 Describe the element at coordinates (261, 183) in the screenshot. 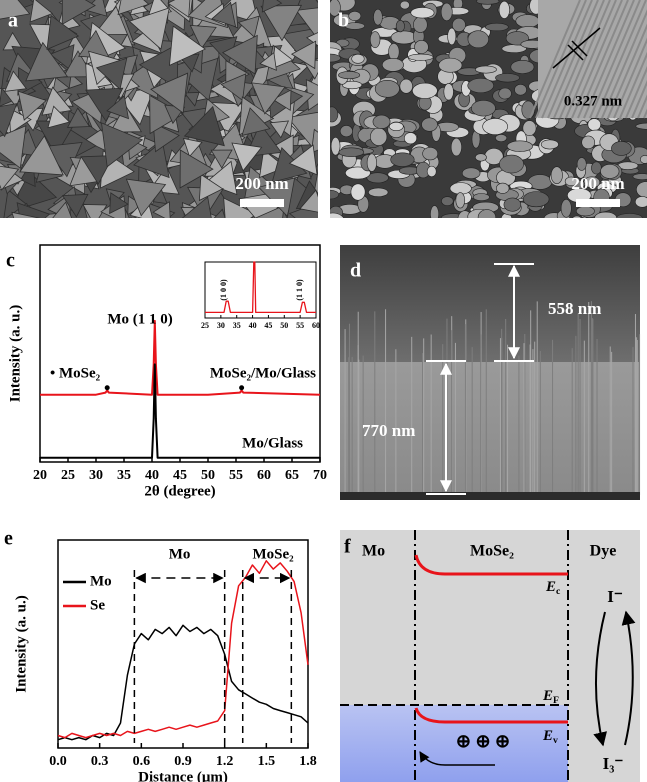

I see `scale-bar-label: 200 nm` at that location.